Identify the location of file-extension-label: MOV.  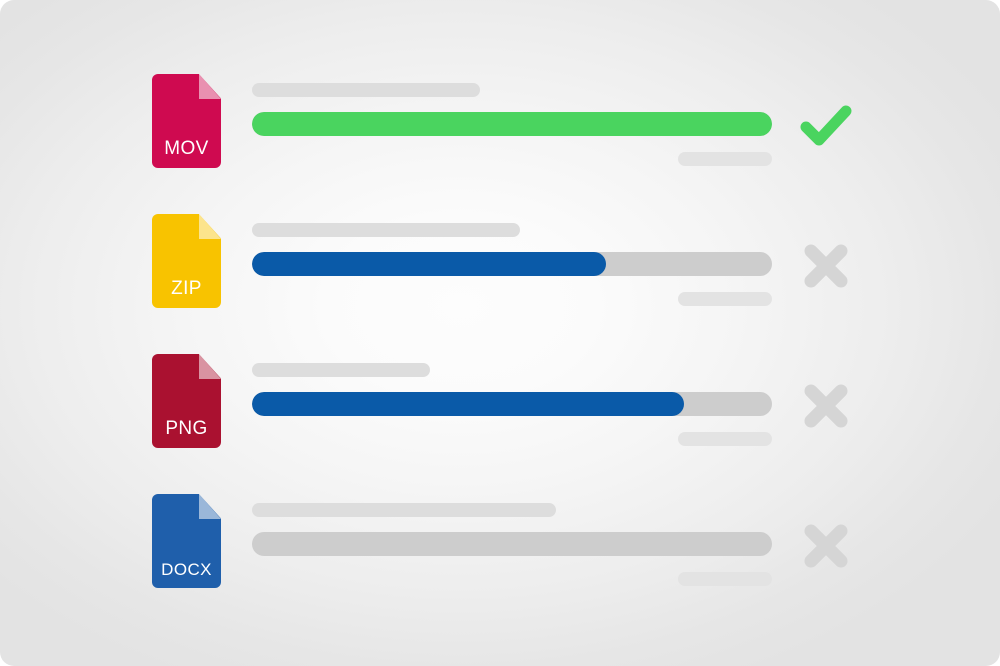
(186, 148).